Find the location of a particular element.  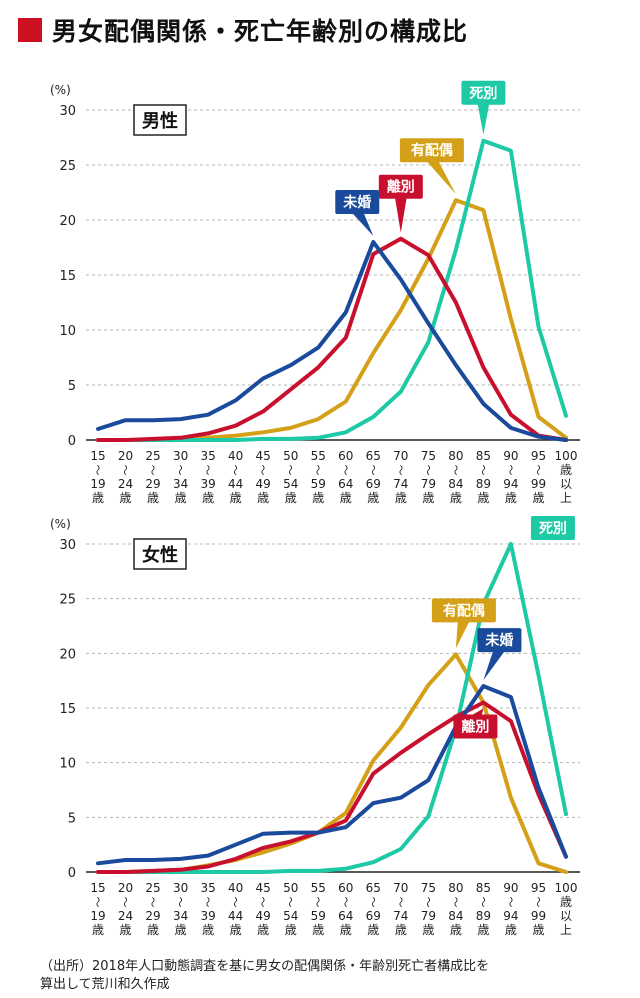

y-tick-label: 10 is located at coordinates (67, 331).